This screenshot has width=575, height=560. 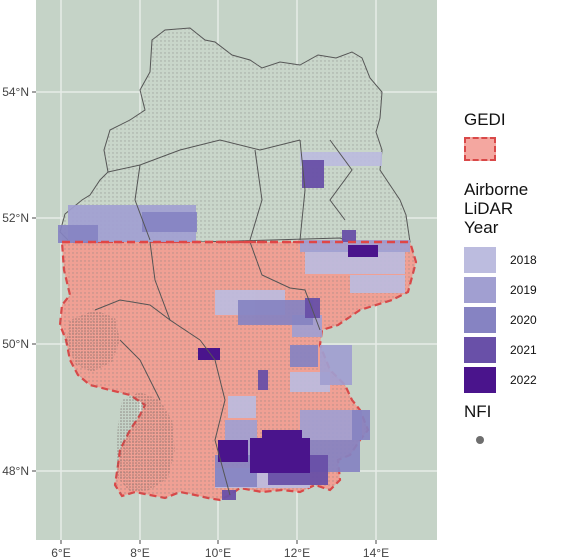 I want to click on legend-lidar-label: 2019, so click(x=523, y=290).